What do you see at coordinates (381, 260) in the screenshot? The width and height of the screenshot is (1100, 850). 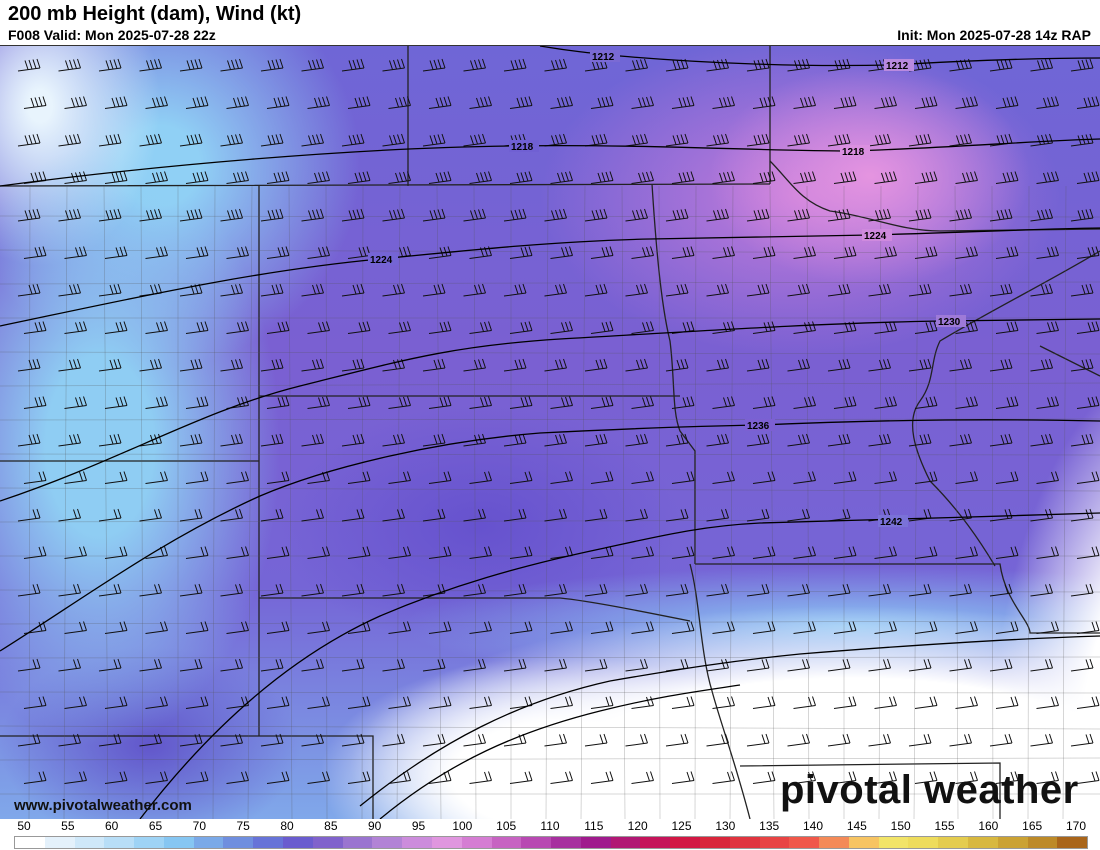 I see `contour-label: 1224` at bounding box center [381, 260].